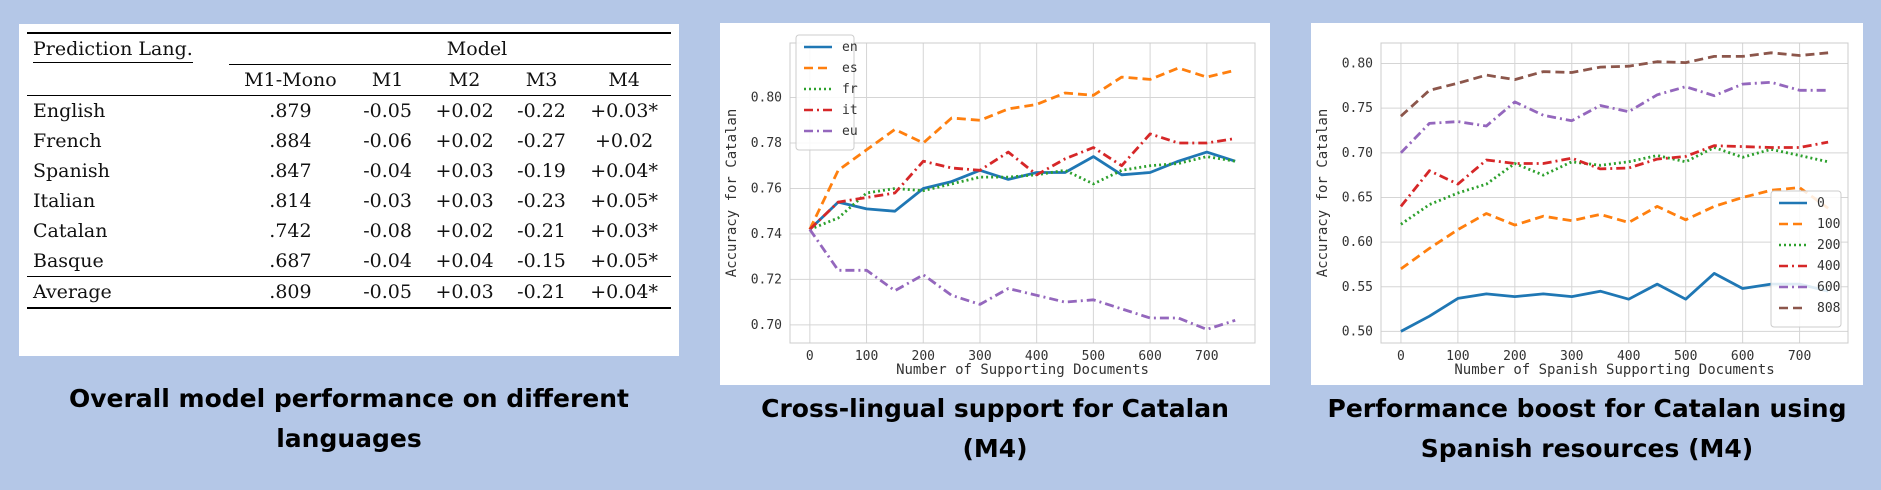 This screenshot has height=490, width=1881. What do you see at coordinates (290, 261) in the screenshot?
I see `table-cell: .687` at bounding box center [290, 261].